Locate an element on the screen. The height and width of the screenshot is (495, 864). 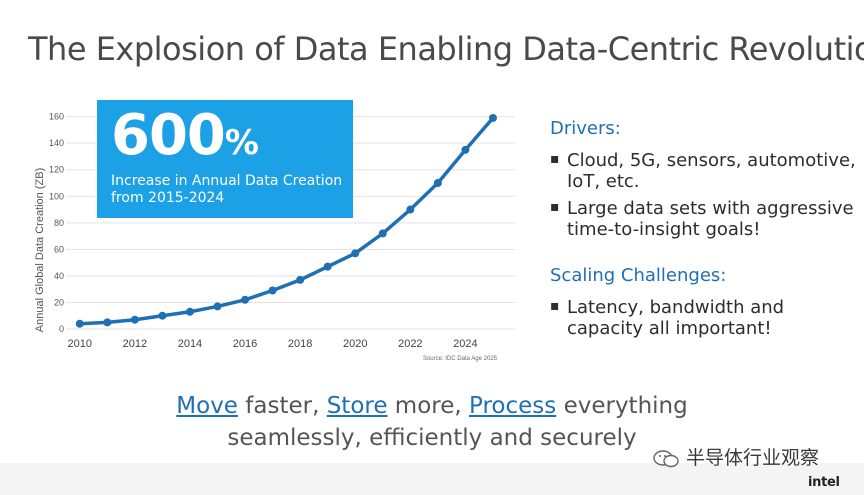
tagline-line2: seamlessly, efficiently and securely is located at coordinates (432, 438).